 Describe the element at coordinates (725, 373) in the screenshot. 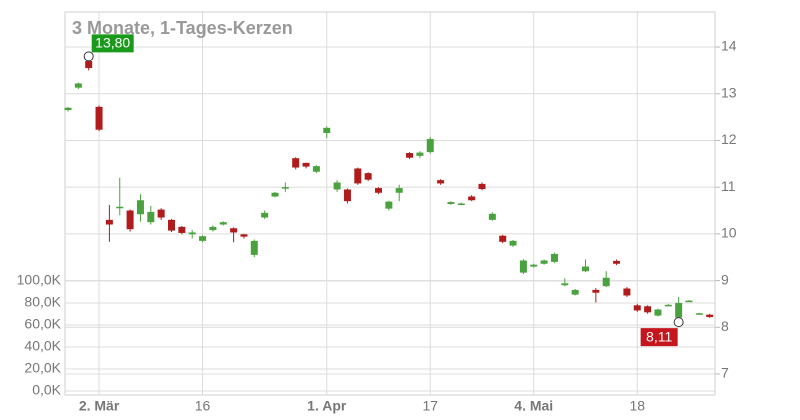

I see `y-tick-label: 7` at that location.